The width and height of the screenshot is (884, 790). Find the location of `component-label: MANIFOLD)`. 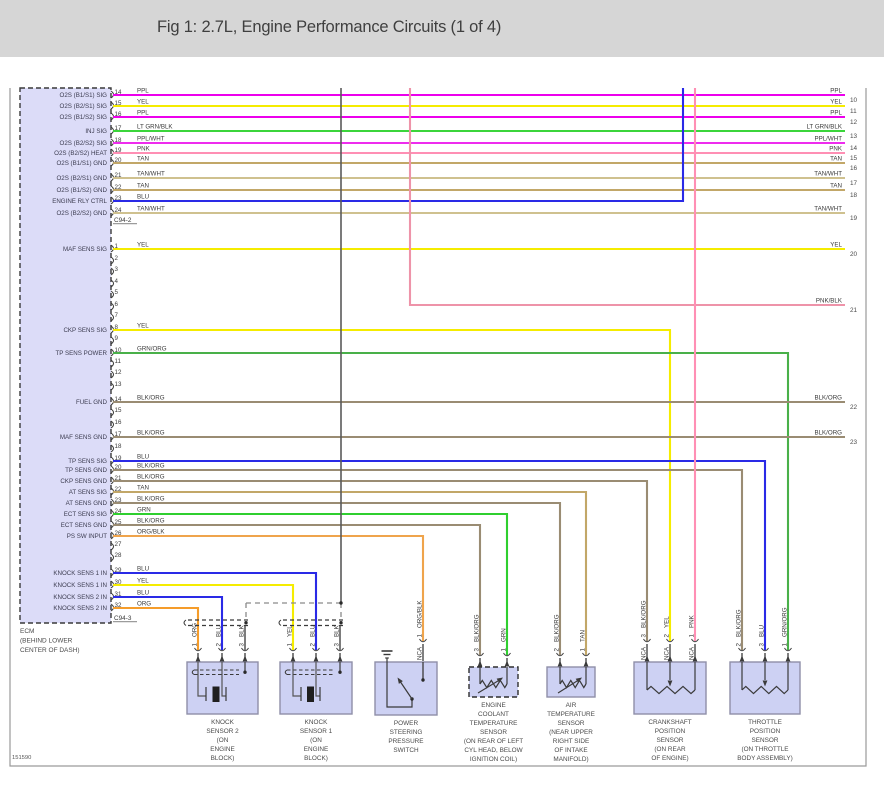

component-label: MANIFOLD) is located at coordinates (570, 759).